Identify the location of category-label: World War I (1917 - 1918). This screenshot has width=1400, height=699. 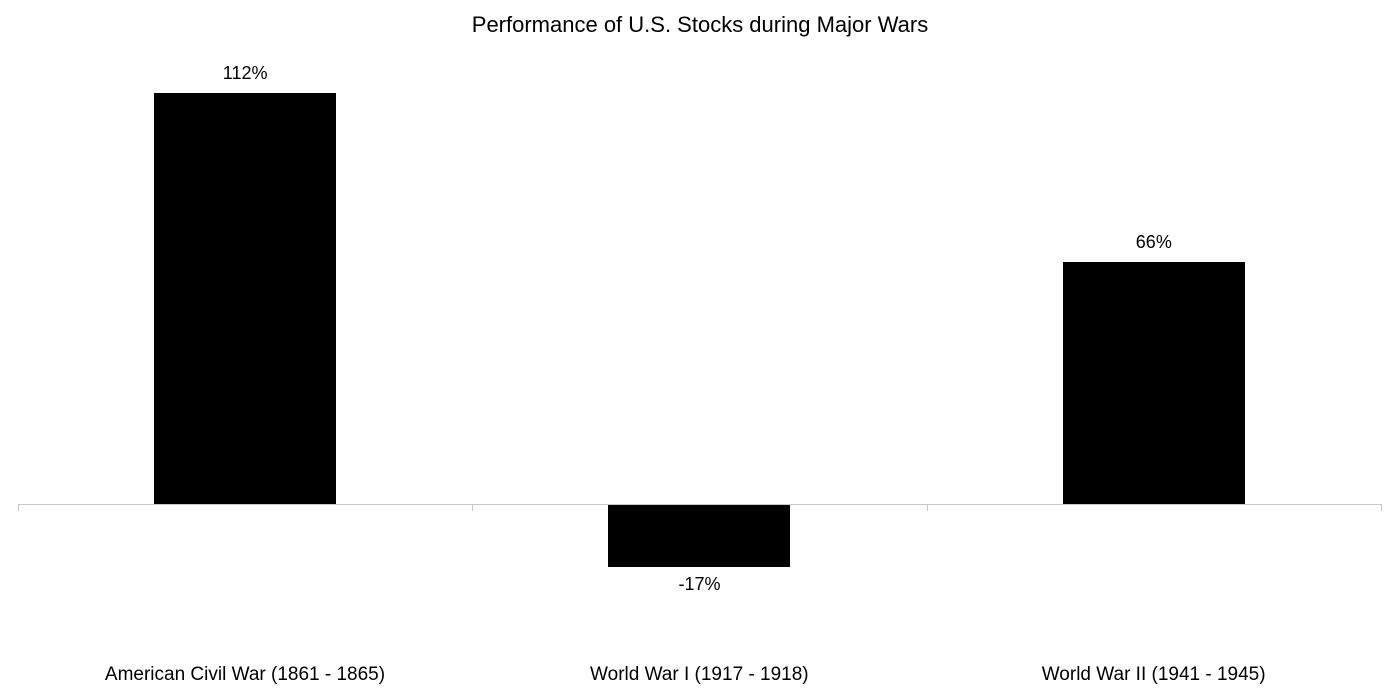
(699, 674).